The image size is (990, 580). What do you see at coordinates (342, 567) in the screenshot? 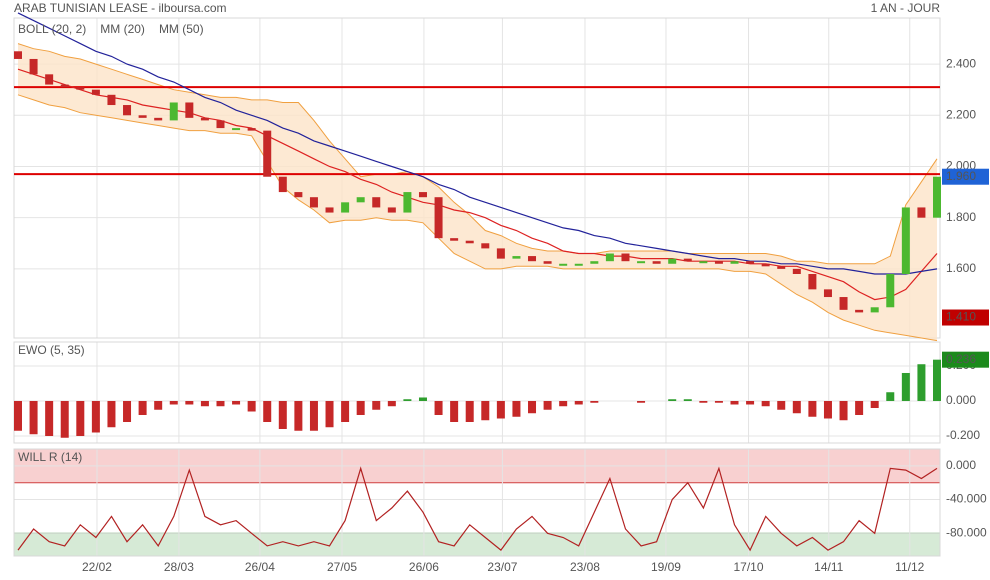
I see `x-tick-label: 27/05` at bounding box center [342, 567].